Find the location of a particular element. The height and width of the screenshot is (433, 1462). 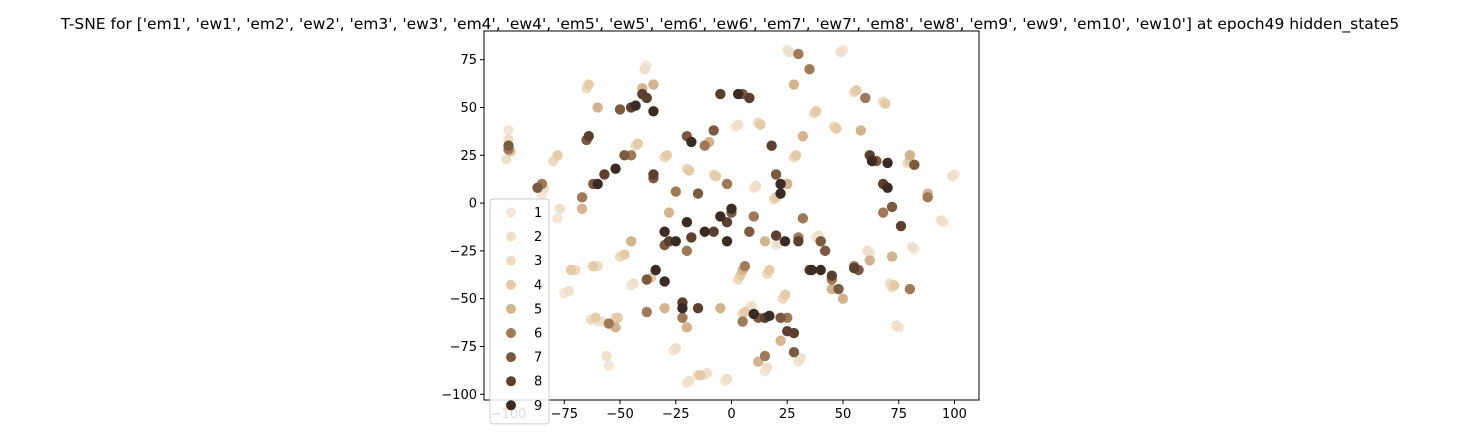

legend: 1 2 3 4 5 6 7 8 9 is located at coordinates (519, 311).